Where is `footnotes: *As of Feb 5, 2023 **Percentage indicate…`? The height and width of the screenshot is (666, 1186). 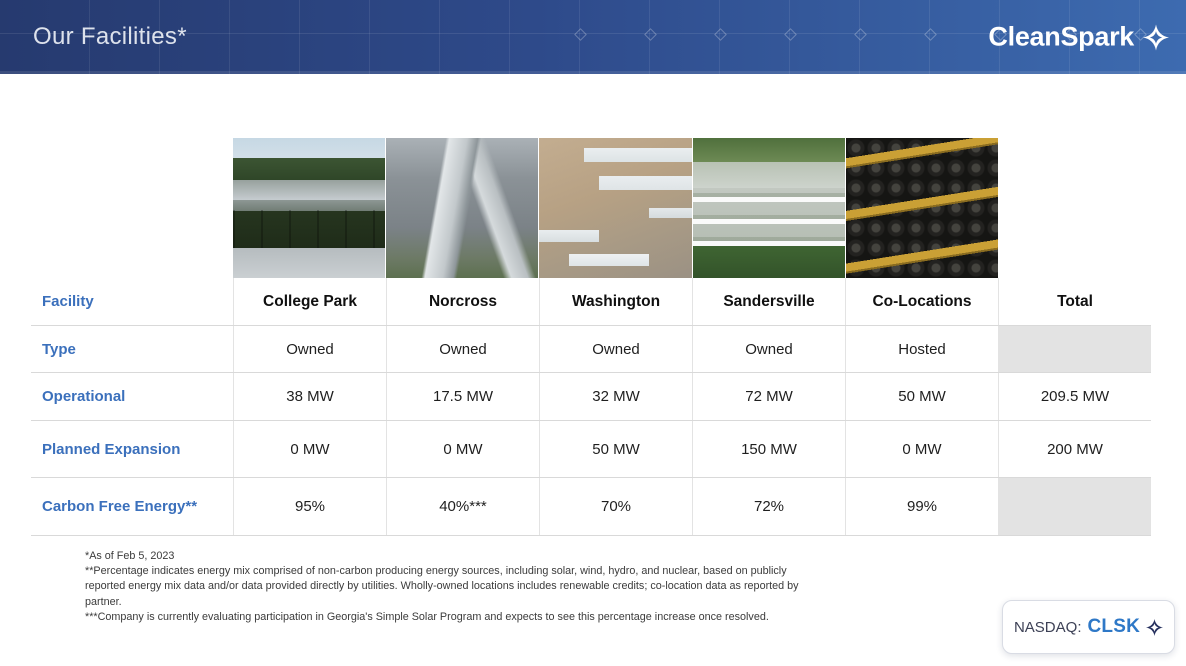
footnotes: *As of Feb 5, 2023 **Percentage indicate… is located at coordinates (525, 587).